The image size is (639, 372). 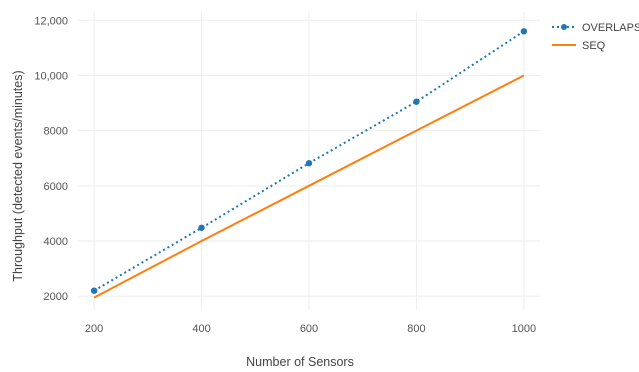 What do you see at coordinates (56, 187) in the screenshot?
I see `y-tick-label: 6000` at bounding box center [56, 187].